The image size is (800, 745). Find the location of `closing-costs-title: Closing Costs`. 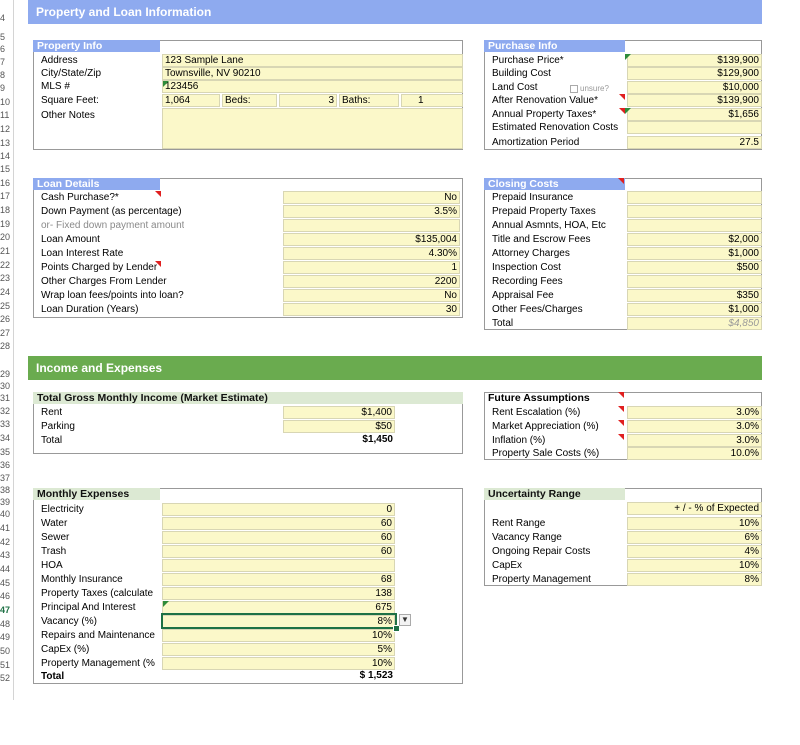

closing-costs-title: Closing Costs is located at coordinates (554, 184).